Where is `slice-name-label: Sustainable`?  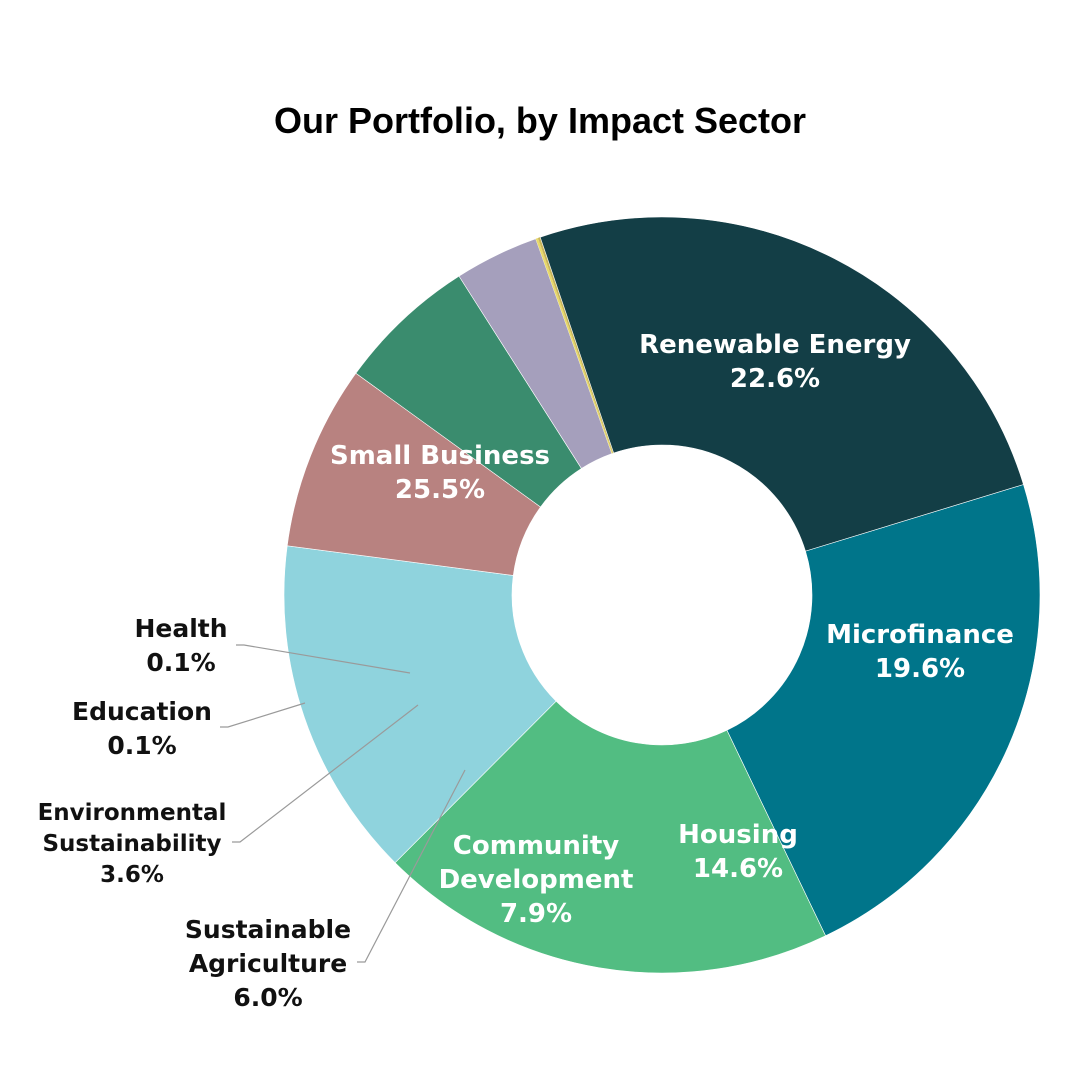 slice-name-label: Sustainable is located at coordinates (268, 929).